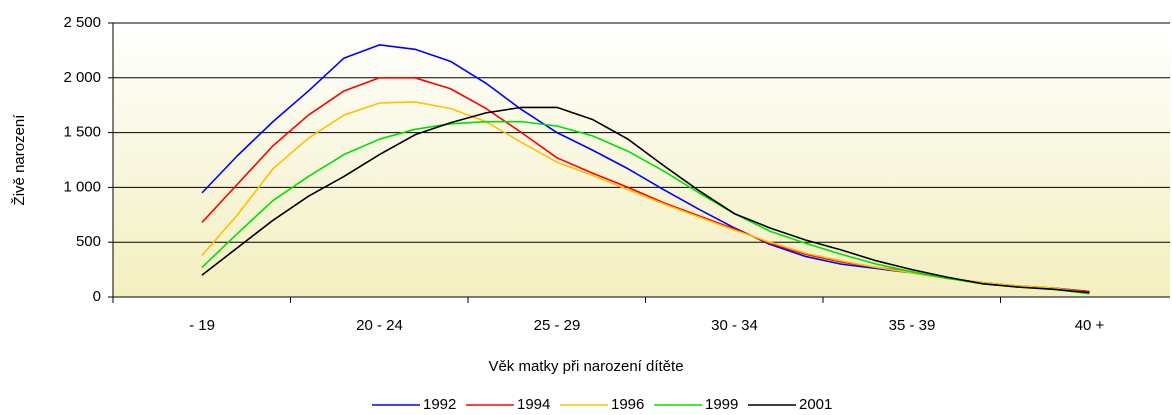 The image size is (1172, 415). Describe the element at coordinates (439, 404) in the screenshot. I see `legend-label: 1992` at that location.